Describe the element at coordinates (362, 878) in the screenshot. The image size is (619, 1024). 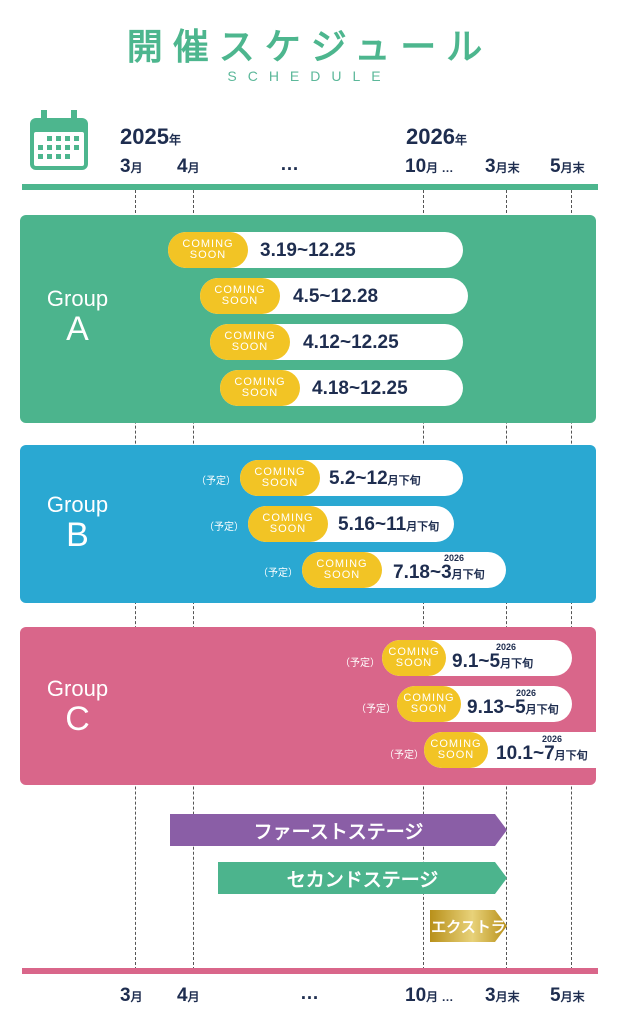
I see `second-stage-arrow: セカンドステージ` at that location.